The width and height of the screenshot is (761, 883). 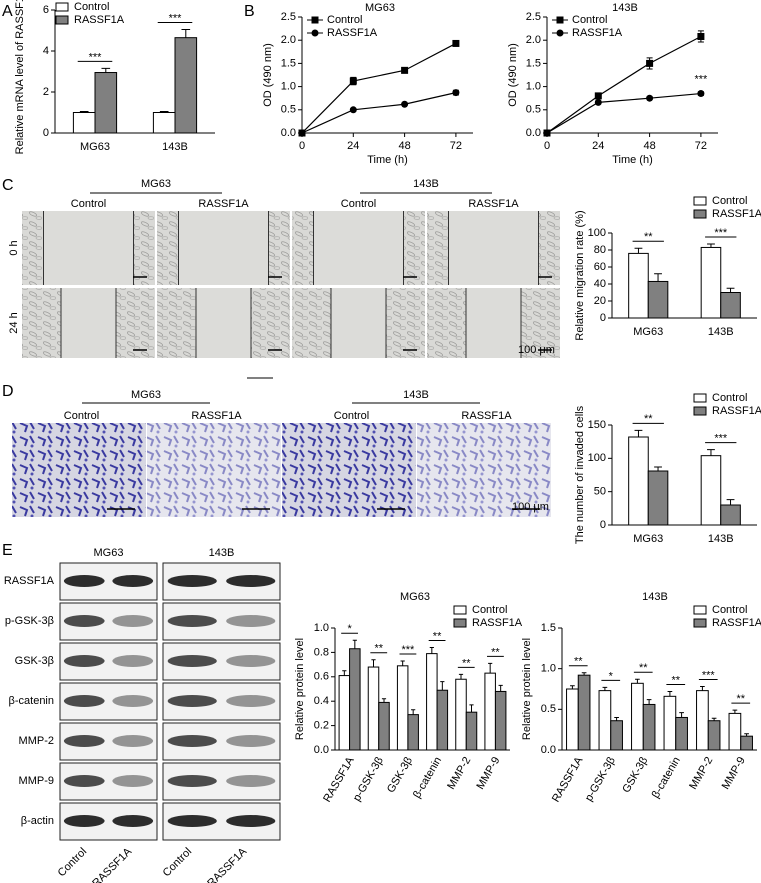 What do you see at coordinates (568, 779) in the screenshot?
I see `x-tick-label: RASSF1A` at bounding box center [568, 779].